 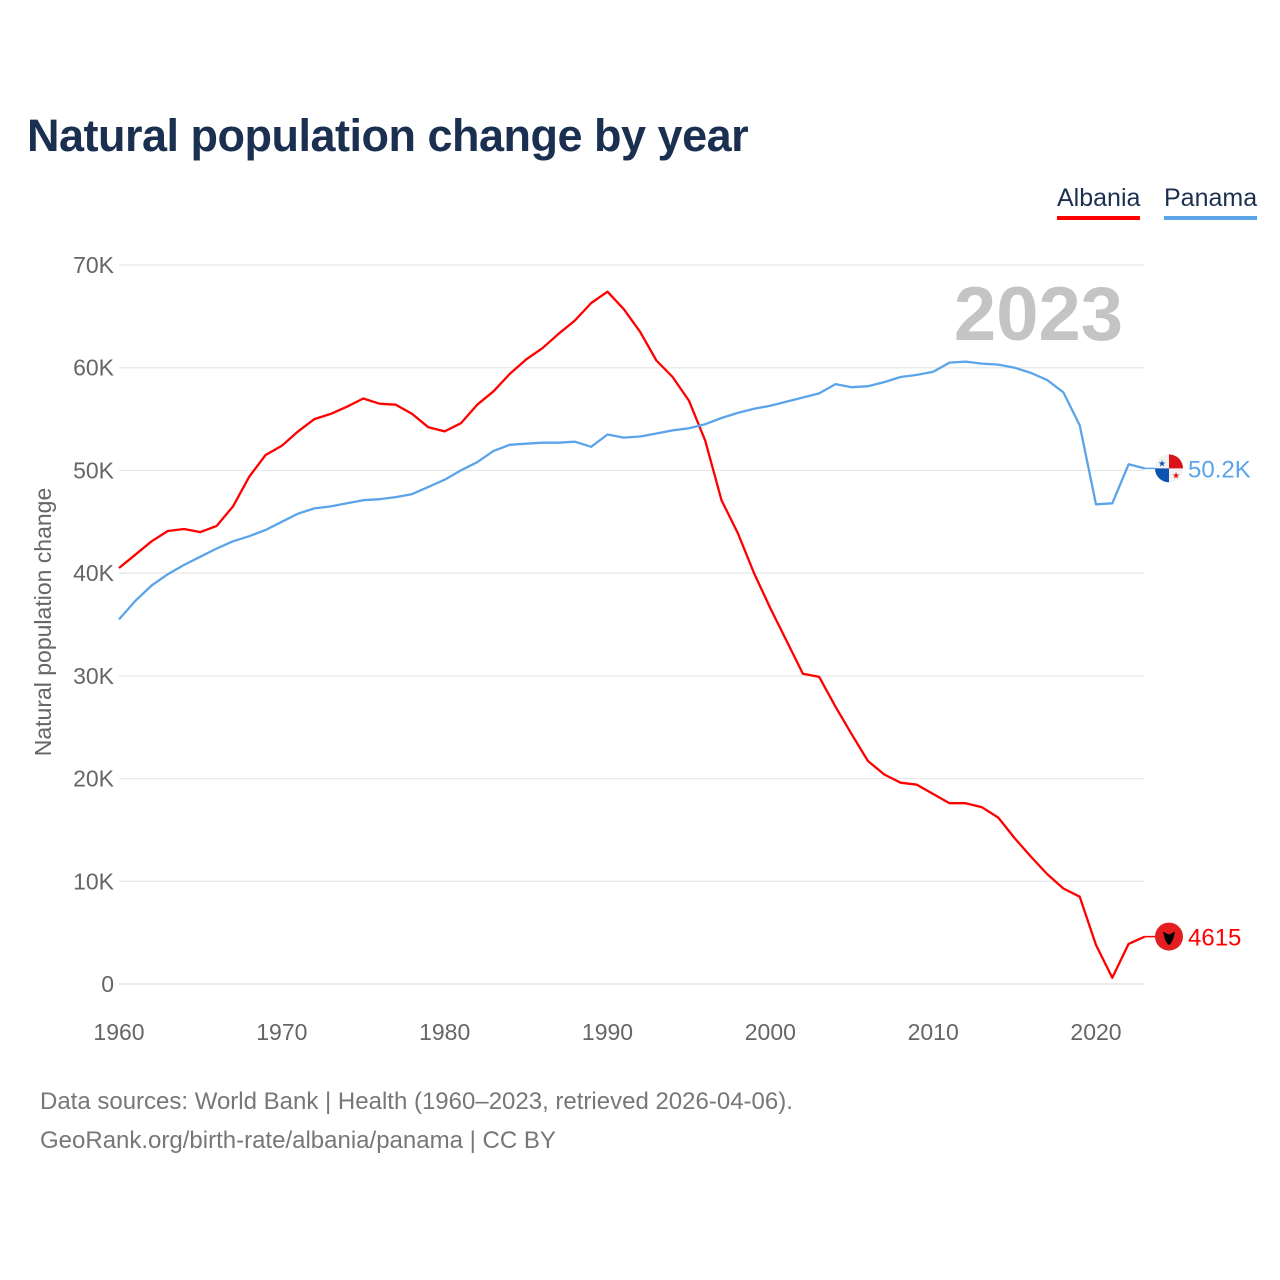 What do you see at coordinates (118, 1032) in the screenshot?
I see `x-tick-label: 1960` at bounding box center [118, 1032].